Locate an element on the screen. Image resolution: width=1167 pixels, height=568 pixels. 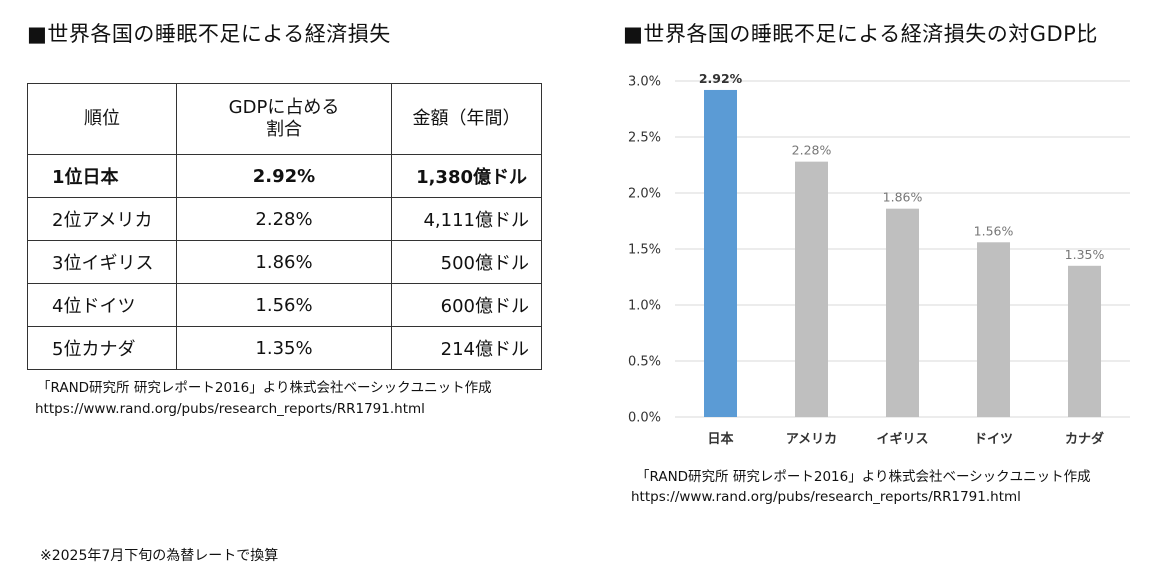
x-category-label: ドイツ is located at coordinates (993, 439).